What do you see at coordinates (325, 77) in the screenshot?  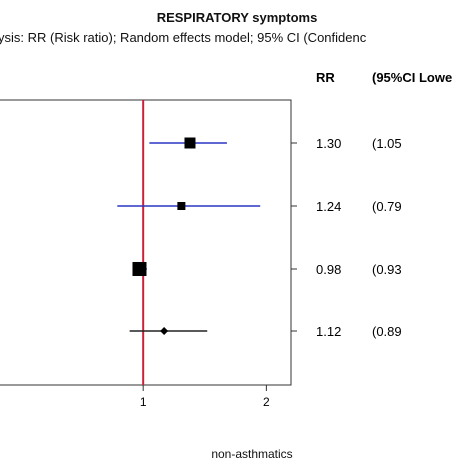 I see `column-header-rr: RR` at bounding box center [325, 77].